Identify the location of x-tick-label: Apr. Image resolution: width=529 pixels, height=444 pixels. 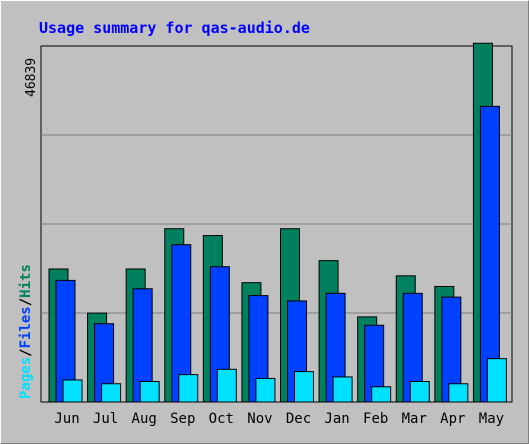
(452, 419).